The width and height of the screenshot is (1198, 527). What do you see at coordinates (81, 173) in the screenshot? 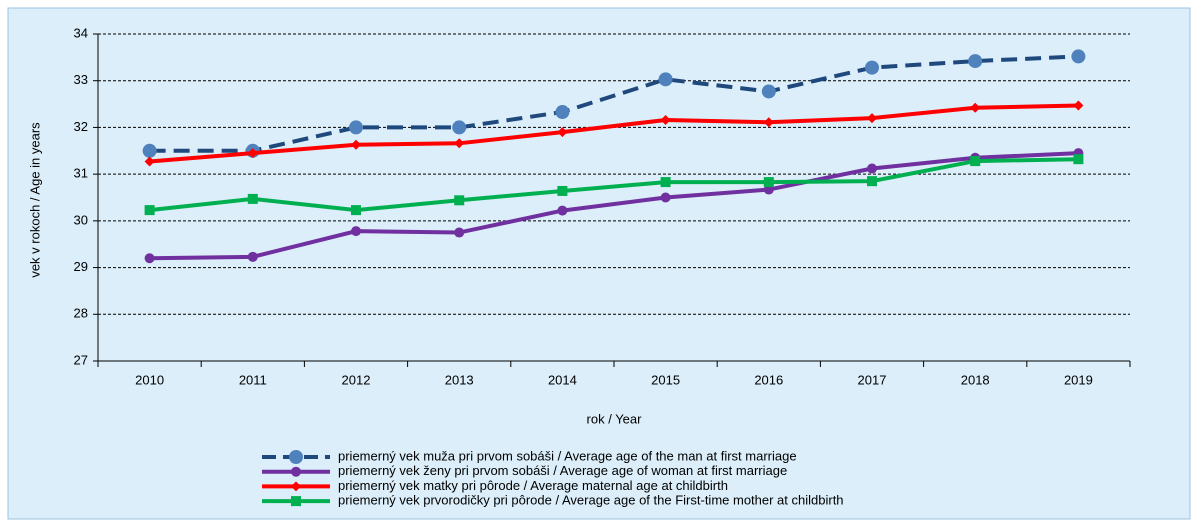
I see `y-tick-label: 31` at bounding box center [81, 173].